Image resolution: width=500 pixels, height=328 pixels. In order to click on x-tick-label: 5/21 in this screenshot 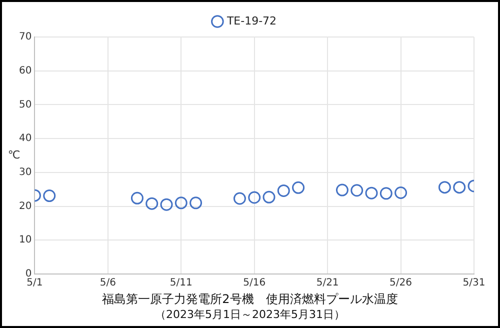, I will do `click(327, 283)`.